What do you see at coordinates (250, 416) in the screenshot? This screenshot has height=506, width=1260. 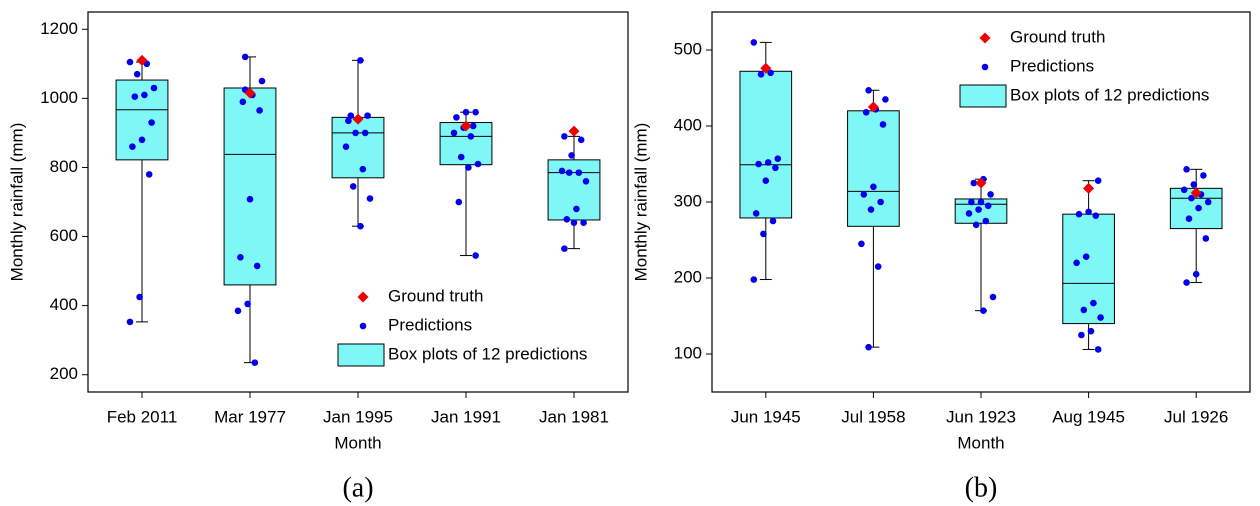 I see `x-tick-label: Mar 1977` at bounding box center [250, 416].